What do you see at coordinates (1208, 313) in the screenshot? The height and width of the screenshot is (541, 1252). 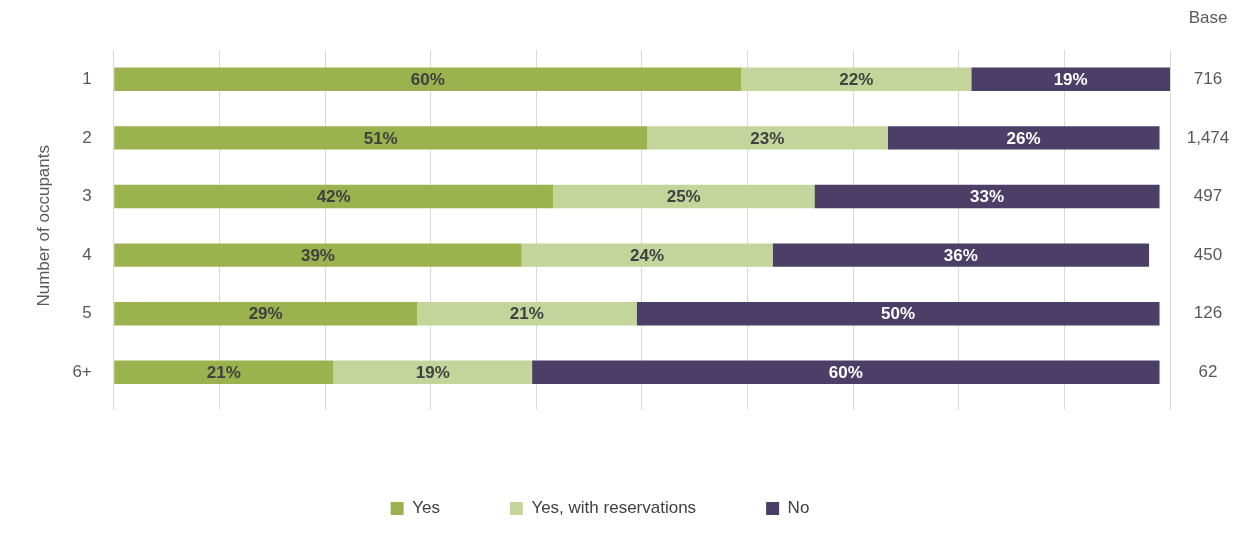 I see `text: 126` at bounding box center [1208, 313].